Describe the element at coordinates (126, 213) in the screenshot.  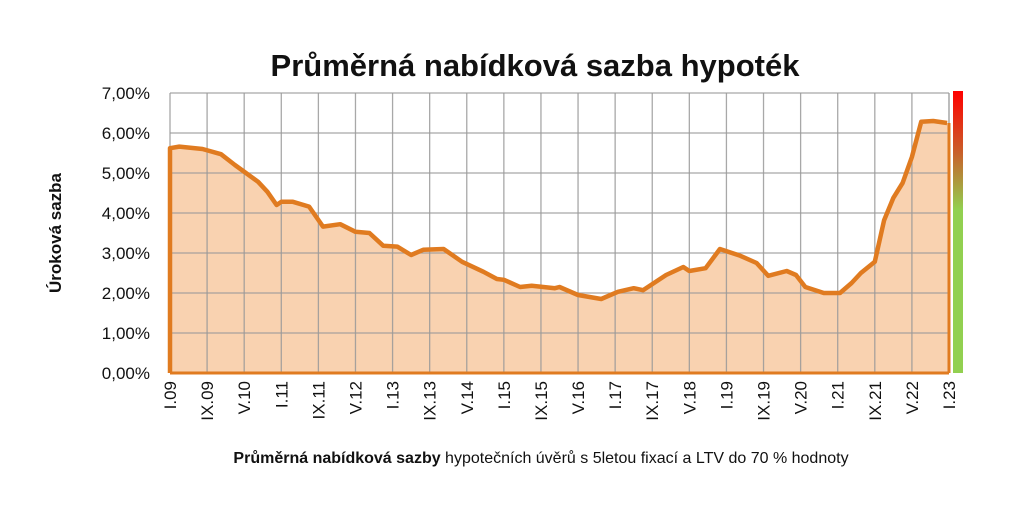
I see `y-tick-label: 4,00%` at that location.